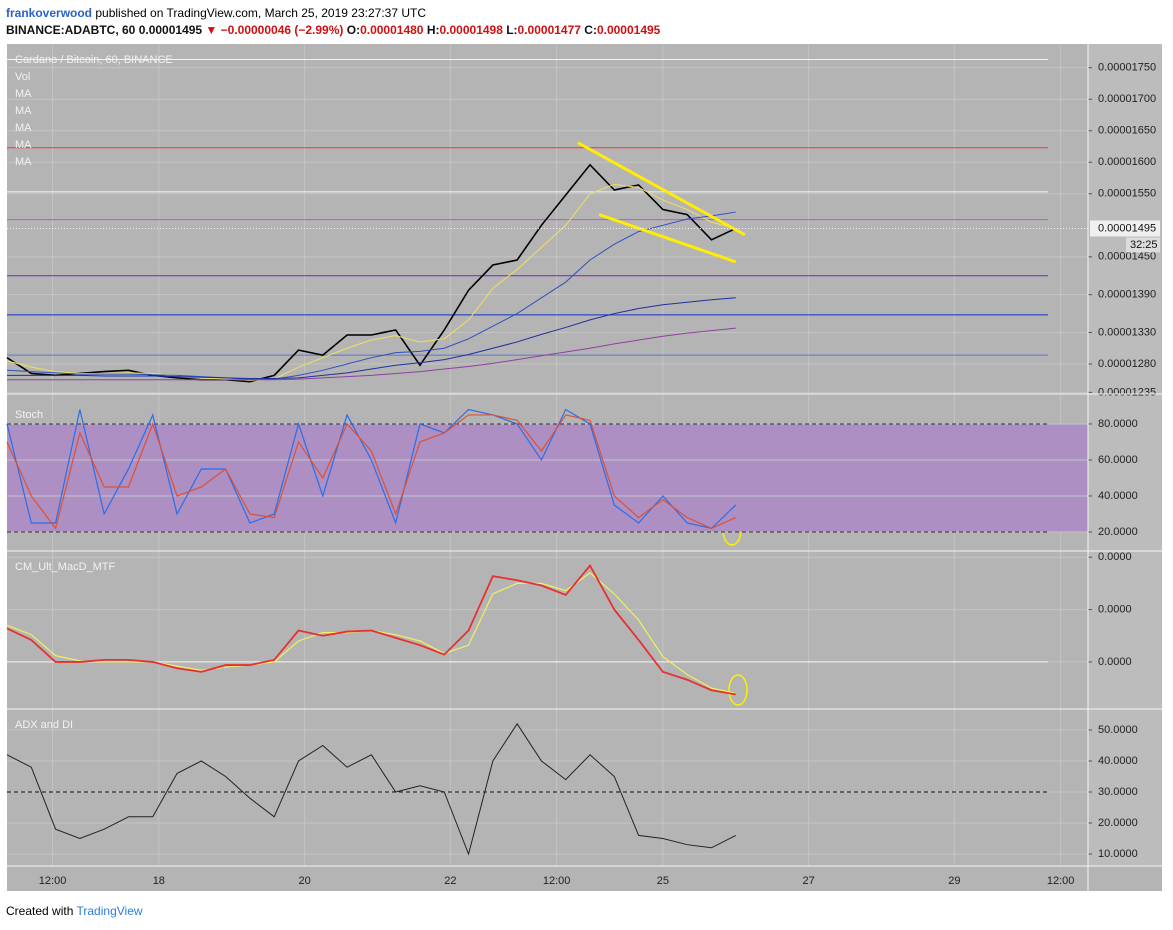 This screenshot has width=1173, height=930. Describe the element at coordinates (512, 30) in the screenshot. I see `quote-part: L:` at that location.